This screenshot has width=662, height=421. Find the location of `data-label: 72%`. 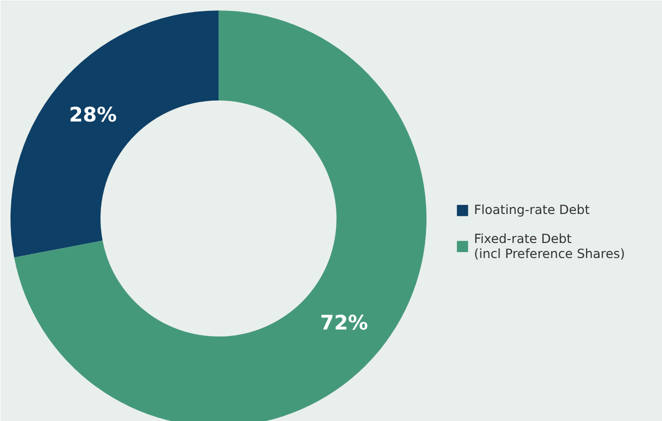

data-label: 72% is located at coordinates (344, 322).